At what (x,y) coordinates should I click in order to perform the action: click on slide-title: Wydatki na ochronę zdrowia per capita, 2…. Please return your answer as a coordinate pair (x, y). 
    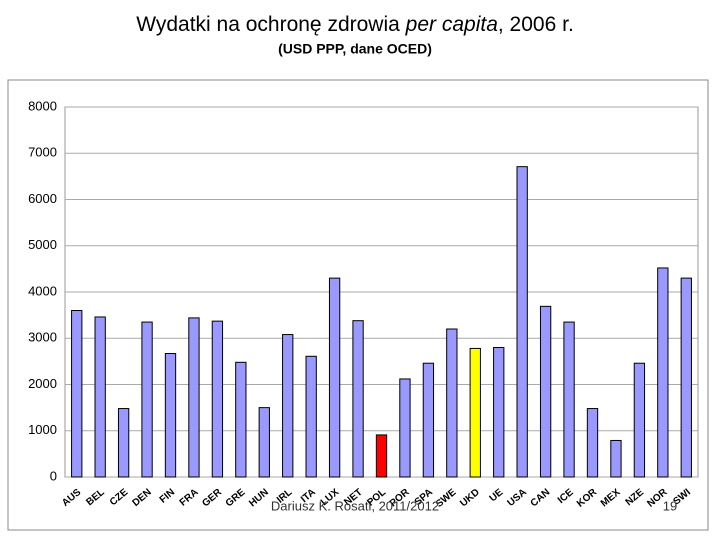
    Looking at the image, I should click on (355, 24).